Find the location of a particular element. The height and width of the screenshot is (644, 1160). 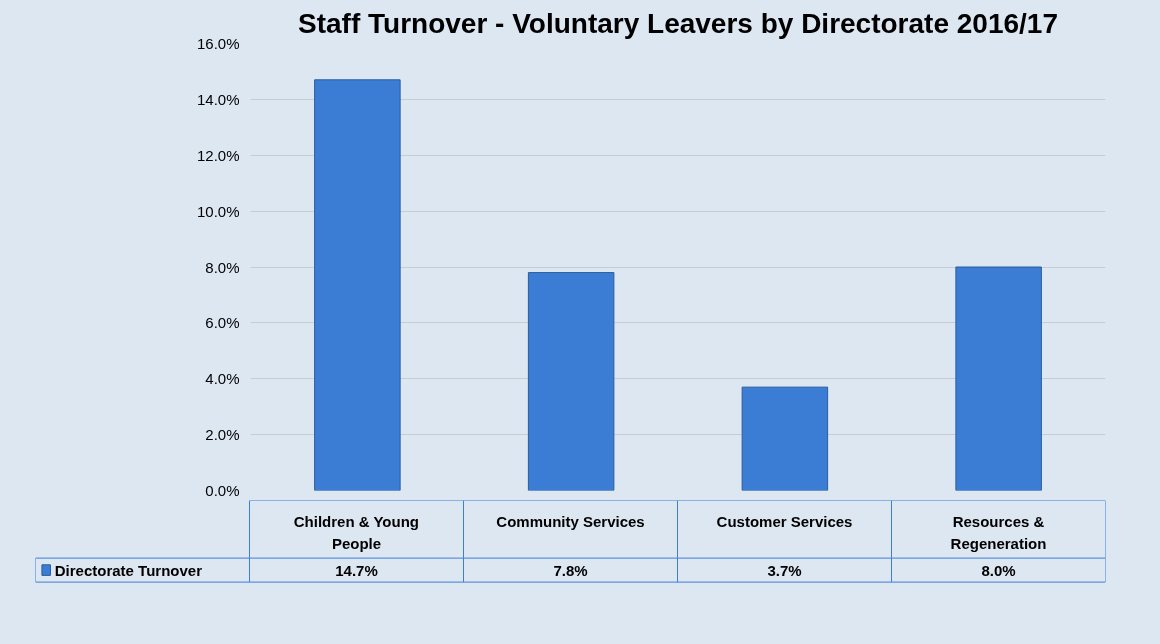

y-tick-label: 10.0% is located at coordinates (218, 211).